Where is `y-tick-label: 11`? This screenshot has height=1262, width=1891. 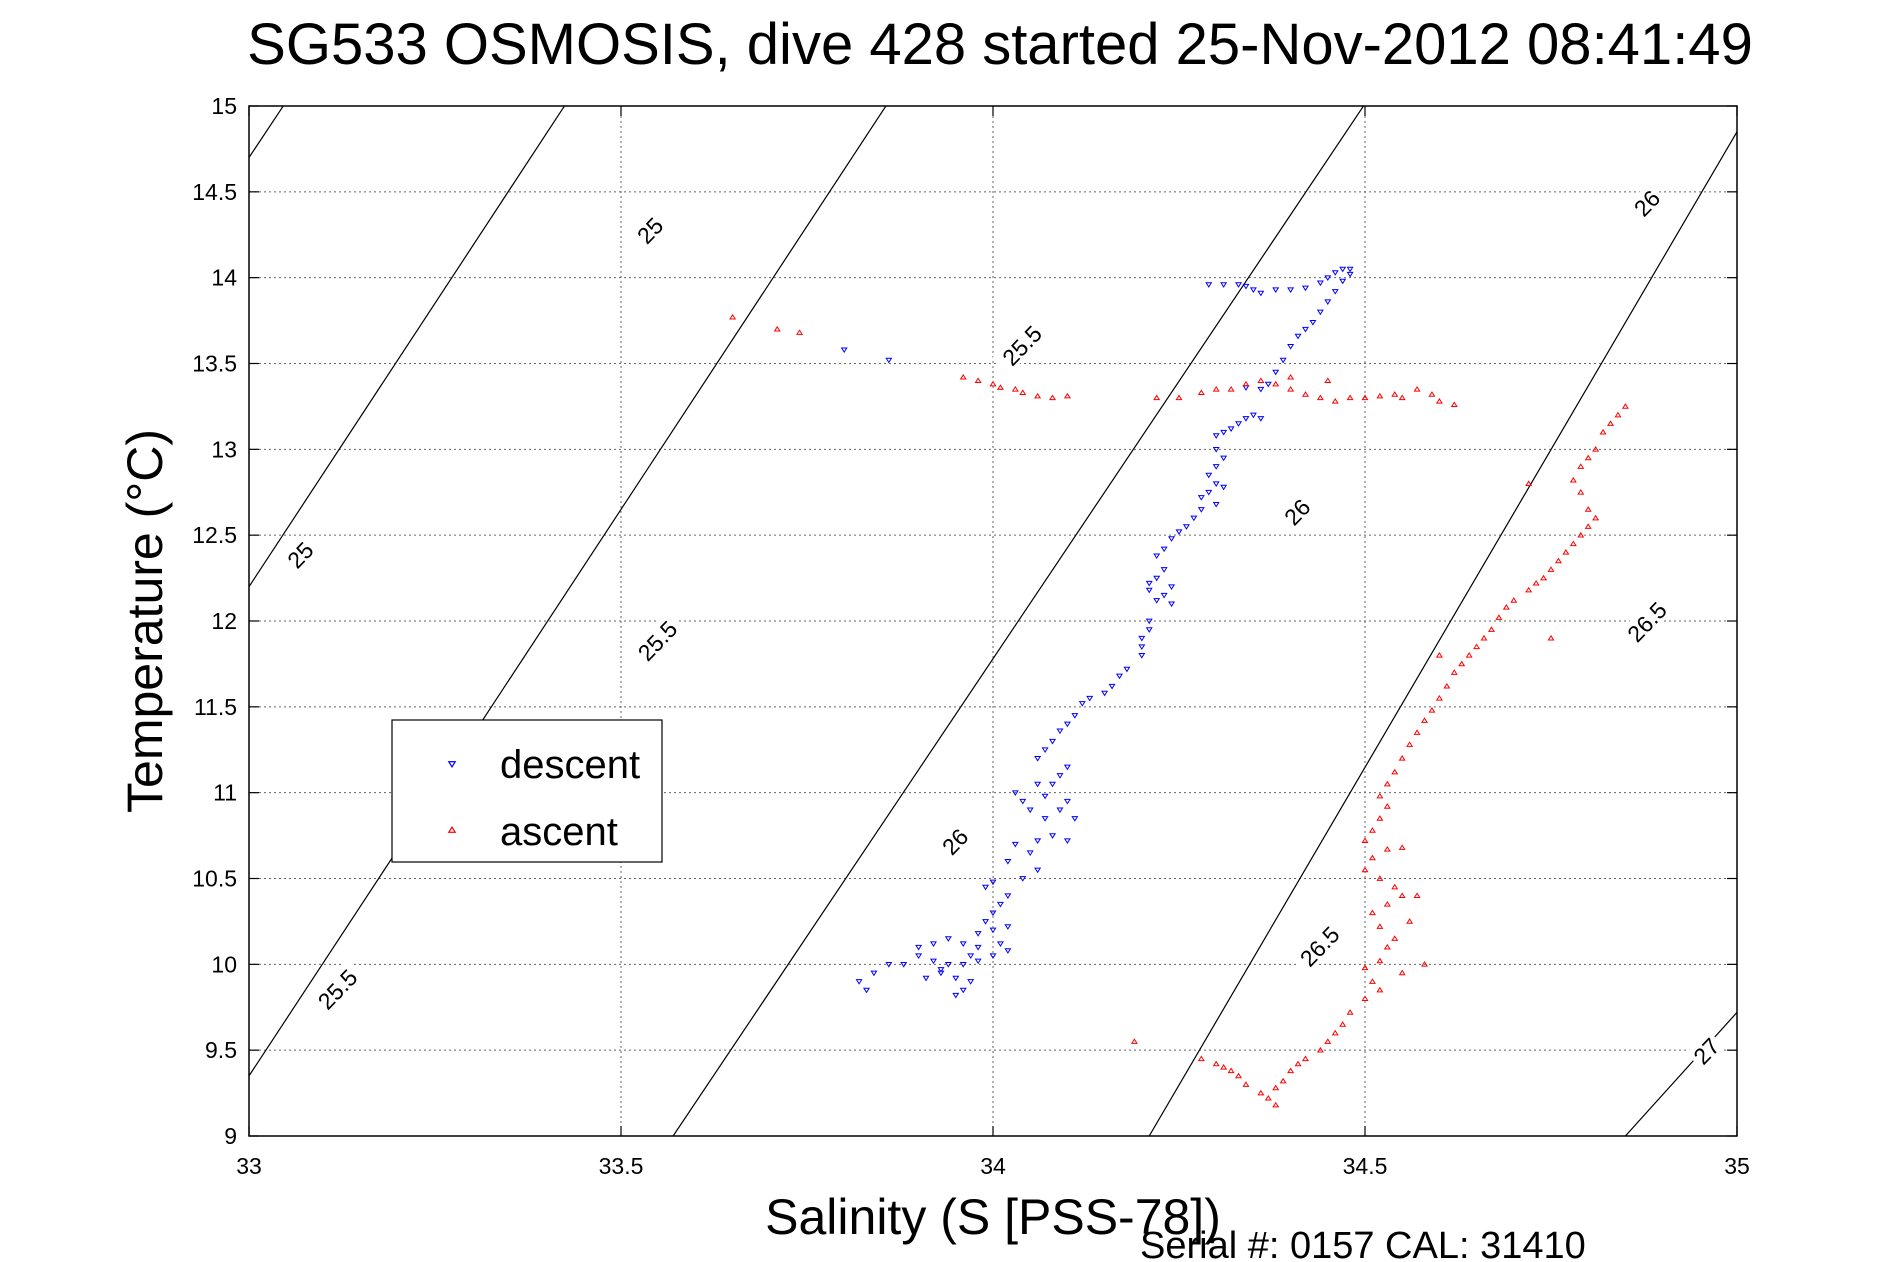
y-tick-label: 11 is located at coordinates (225, 793).